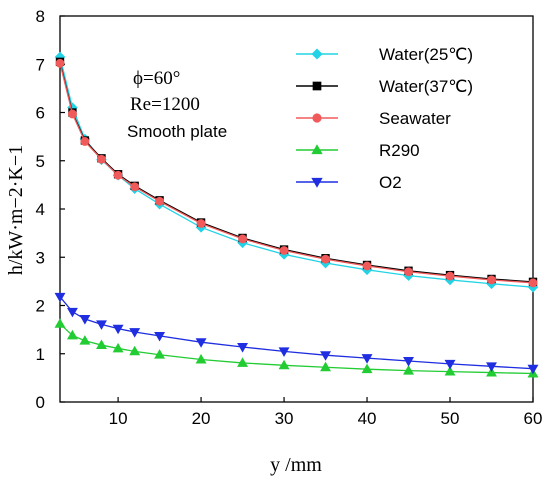 This screenshot has height=482, width=550. What do you see at coordinates (40, 64) in the screenshot?
I see `y-tick-label: 7` at bounding box center [40, 64].